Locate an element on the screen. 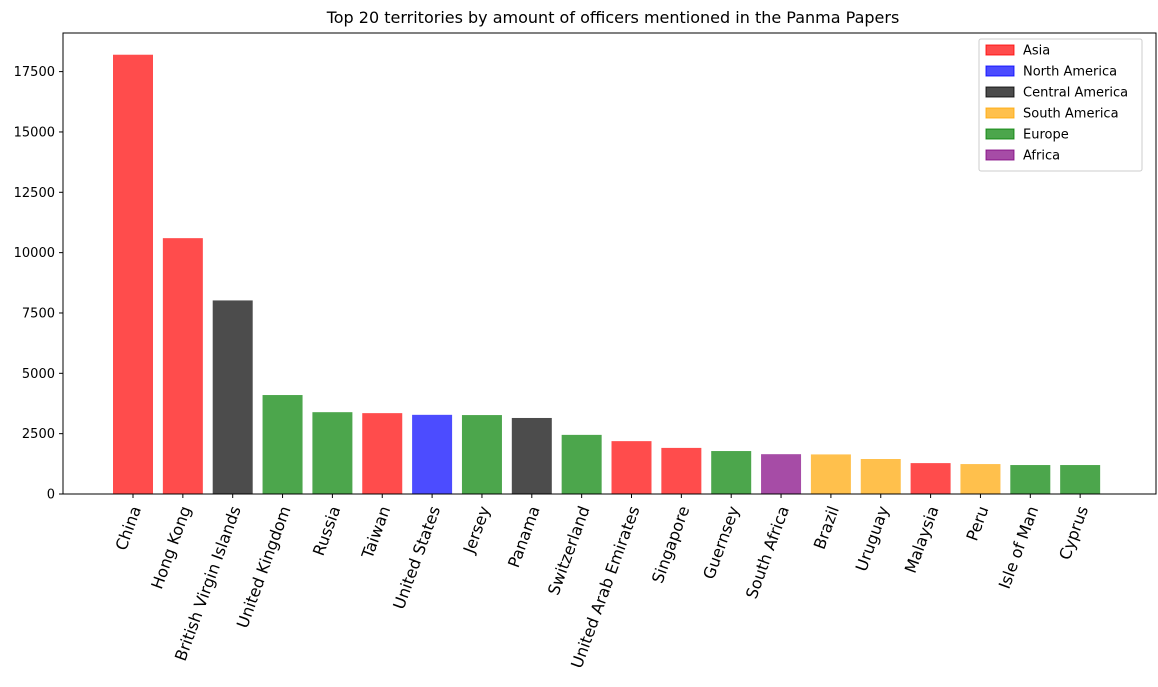 This screenshot has width=1158, height=687. y-tick-label: 12500 is located at coordinates (34, 193).